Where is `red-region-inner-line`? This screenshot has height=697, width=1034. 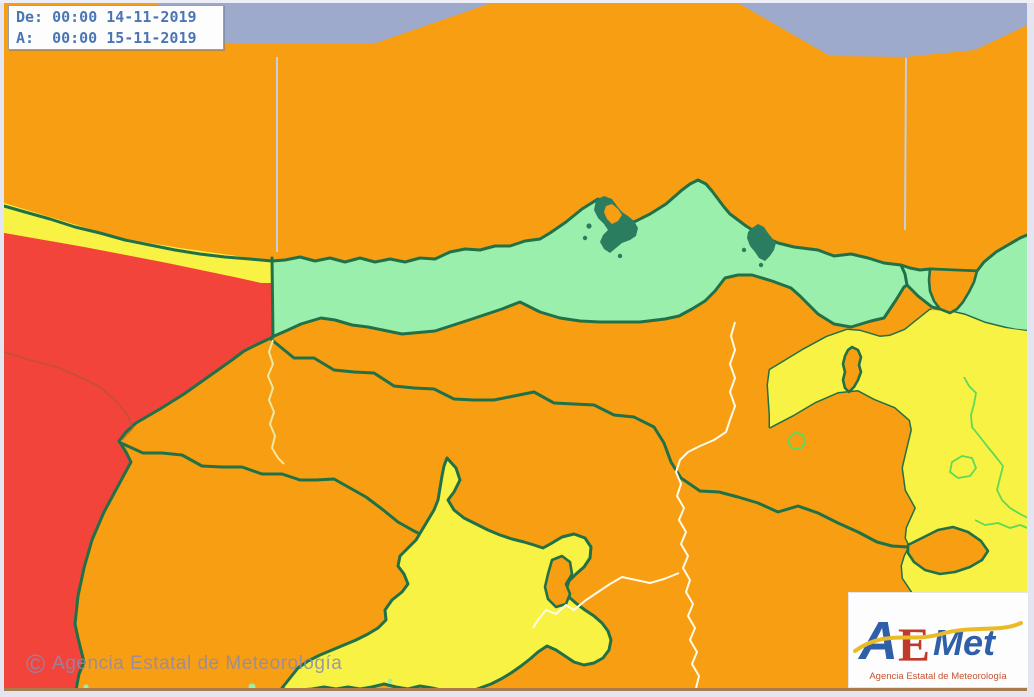 red-region-inner-line is located at coordinates (68, 396).